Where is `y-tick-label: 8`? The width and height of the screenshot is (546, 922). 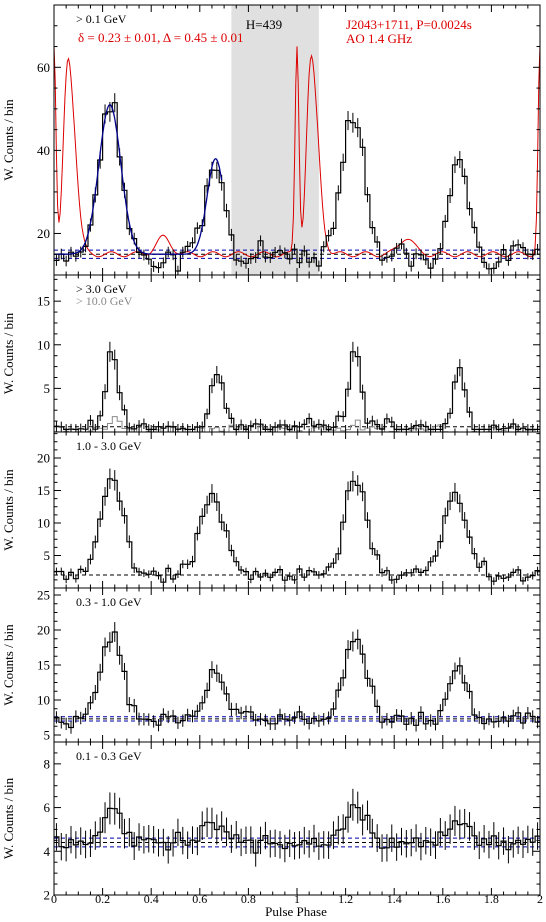
y-tick-label: 8 is located at coordinates (47, 763).